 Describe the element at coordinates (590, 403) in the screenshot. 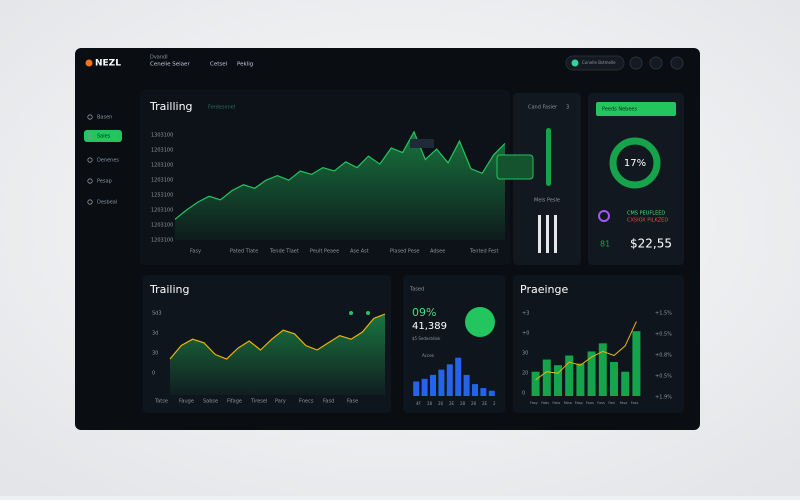

I see `x-label: Faos` at that location.